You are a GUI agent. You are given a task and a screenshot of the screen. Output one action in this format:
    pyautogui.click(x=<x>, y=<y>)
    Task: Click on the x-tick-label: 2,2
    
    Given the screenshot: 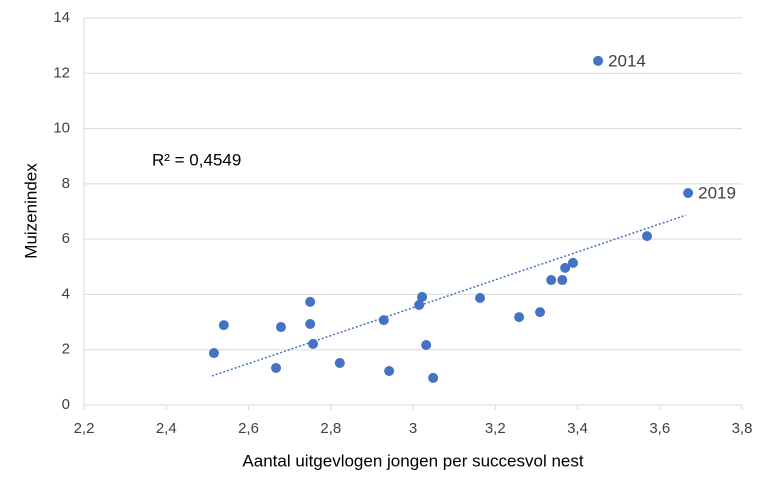 What is the action you would take?
    pyautogui.click(x=84, y=428)
    